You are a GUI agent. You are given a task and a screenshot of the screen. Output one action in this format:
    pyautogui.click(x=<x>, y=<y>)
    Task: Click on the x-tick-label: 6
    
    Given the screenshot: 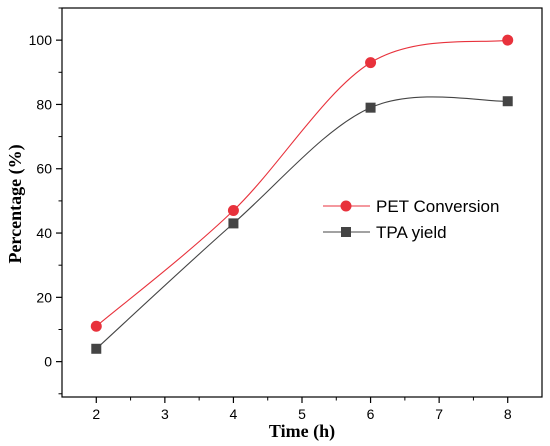 What is the action you would take?
    pyautogui.click(x=371, y=414)
    